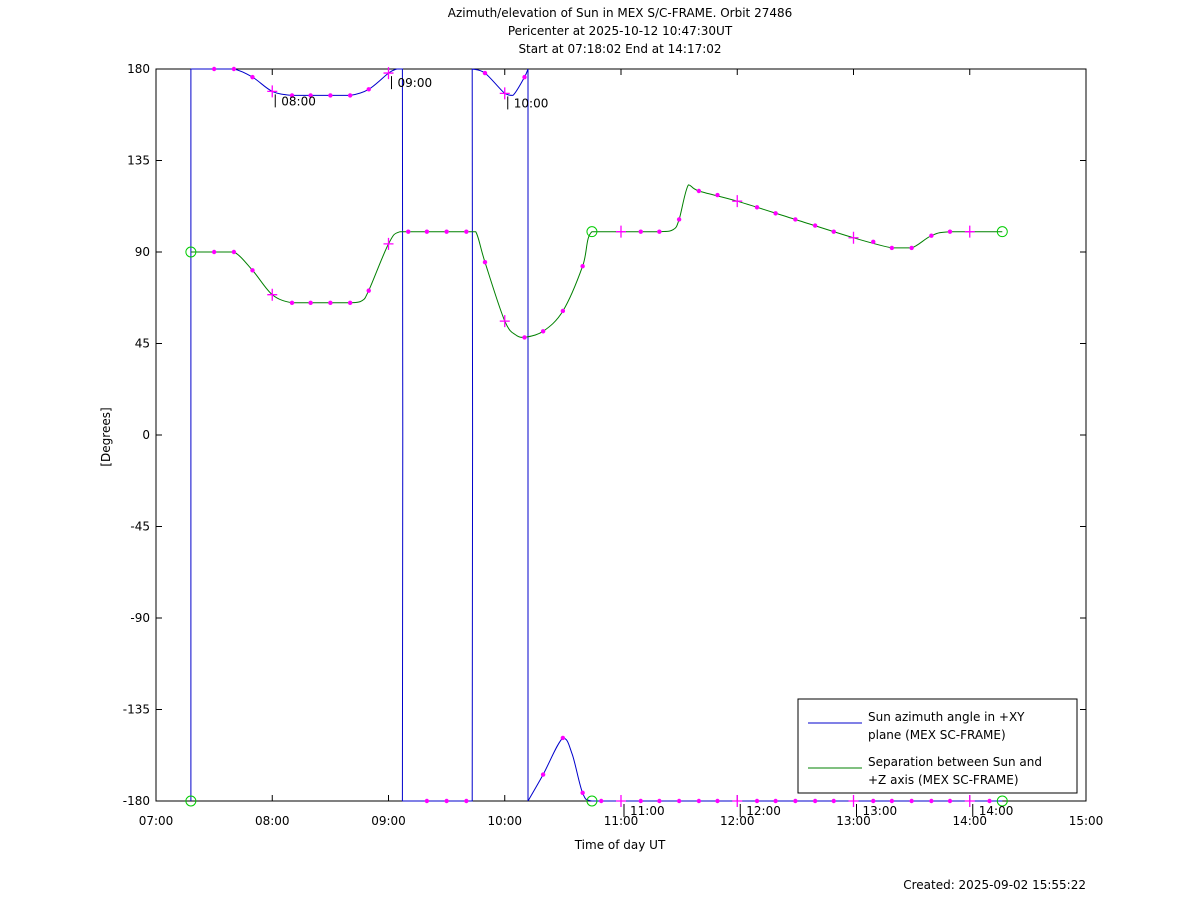  I want to click on x-tick-label: 15:00, so click(1086, 821).